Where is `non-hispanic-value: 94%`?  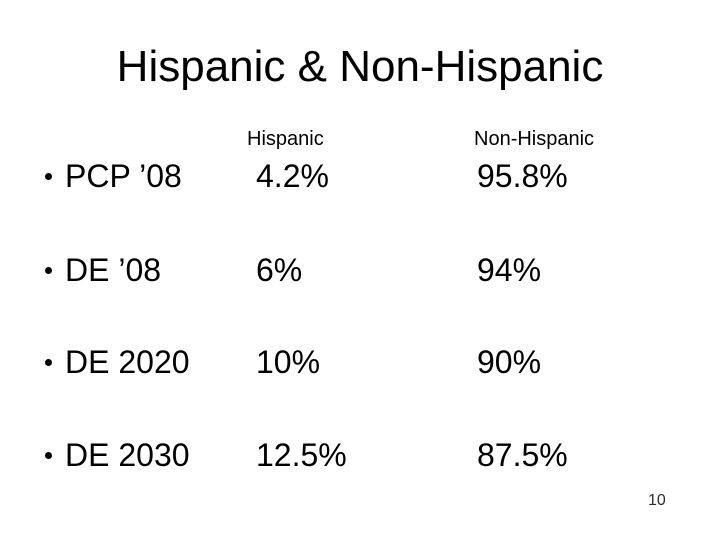
non-hispanic-value: 94% is located at coordinates (509, 270).